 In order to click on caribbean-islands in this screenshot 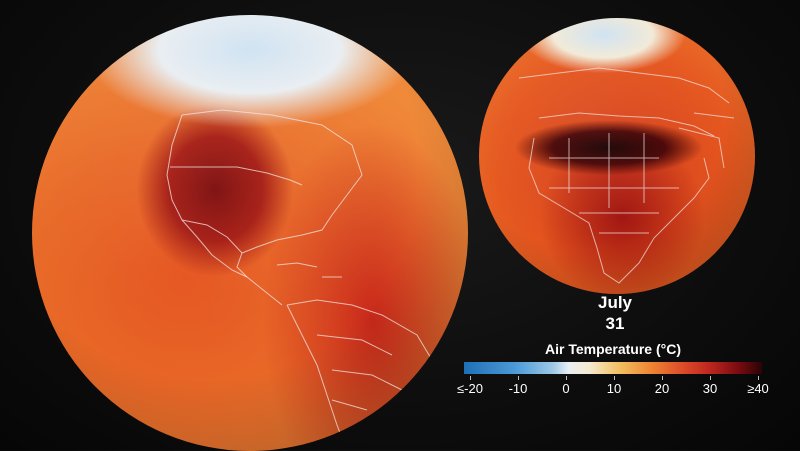, I will do `click(309, 270)`.